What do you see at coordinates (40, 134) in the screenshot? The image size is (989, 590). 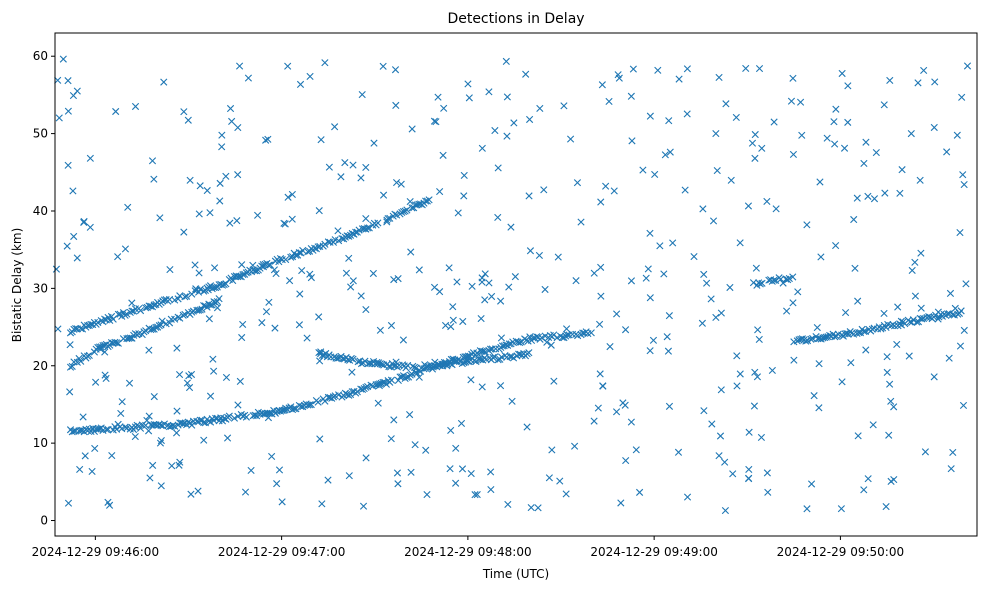 I see `y-tick-label: 50` at bounding box center [40, 134].